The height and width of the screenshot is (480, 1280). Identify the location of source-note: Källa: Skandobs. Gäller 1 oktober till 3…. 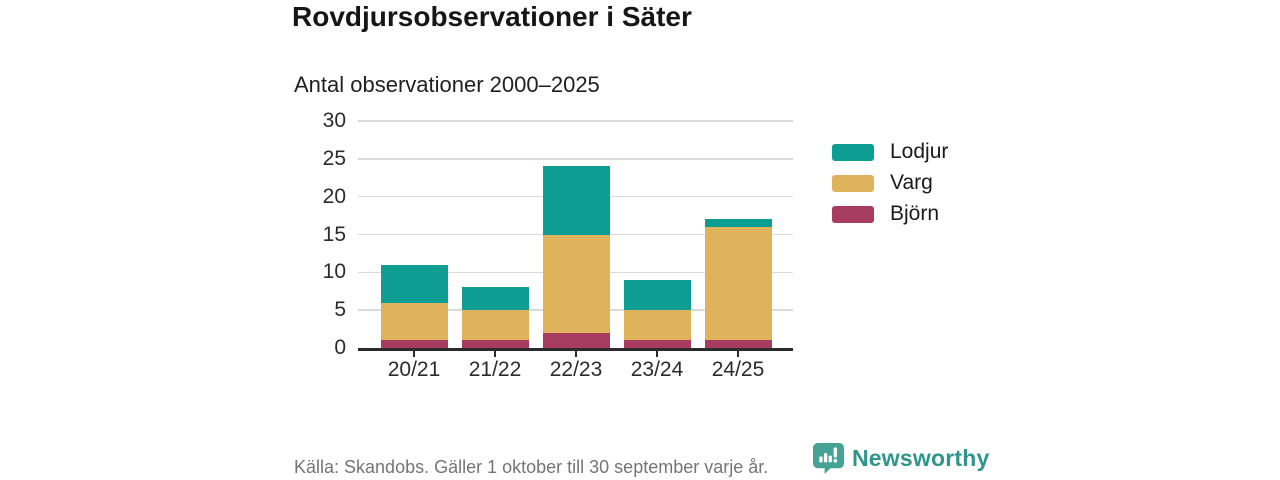
(531, 467).